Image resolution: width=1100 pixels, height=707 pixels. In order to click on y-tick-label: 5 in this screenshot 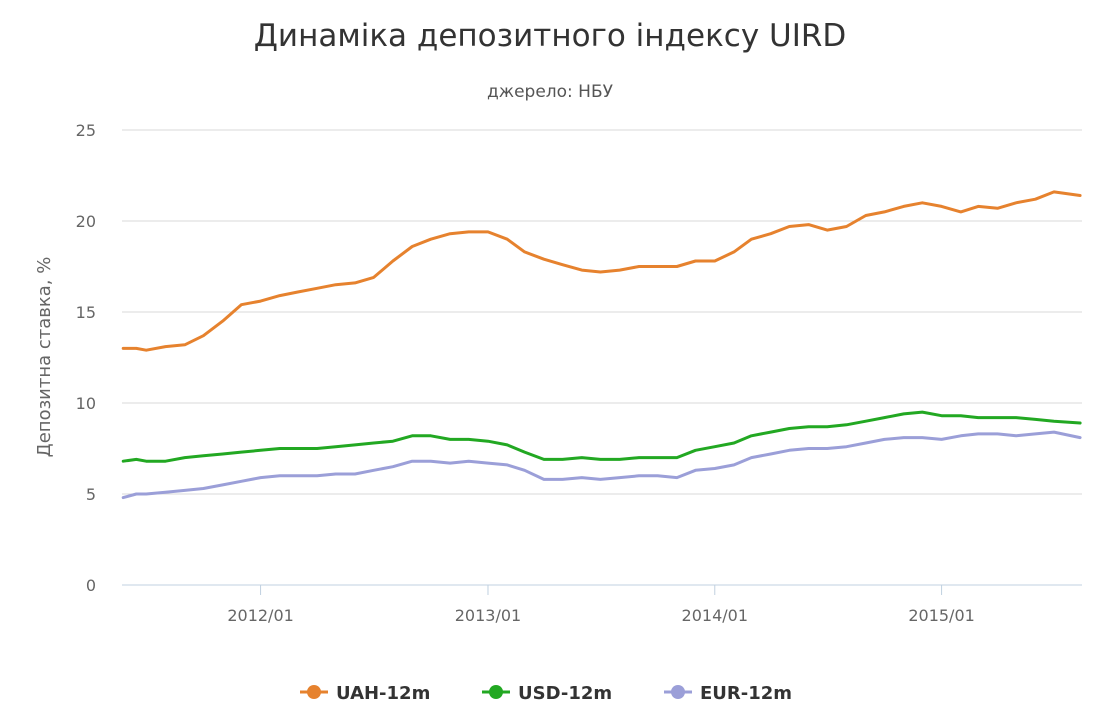, I will do `click(91, 494)`.